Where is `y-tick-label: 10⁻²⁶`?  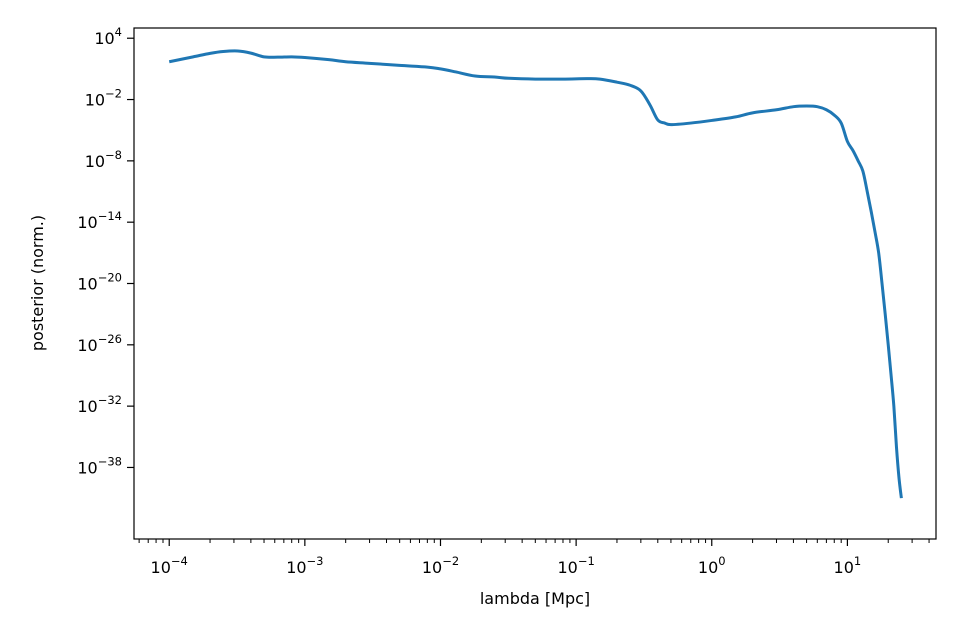
y-tick-label: 10⁻²⁶ is located at coordinates (99, 343).